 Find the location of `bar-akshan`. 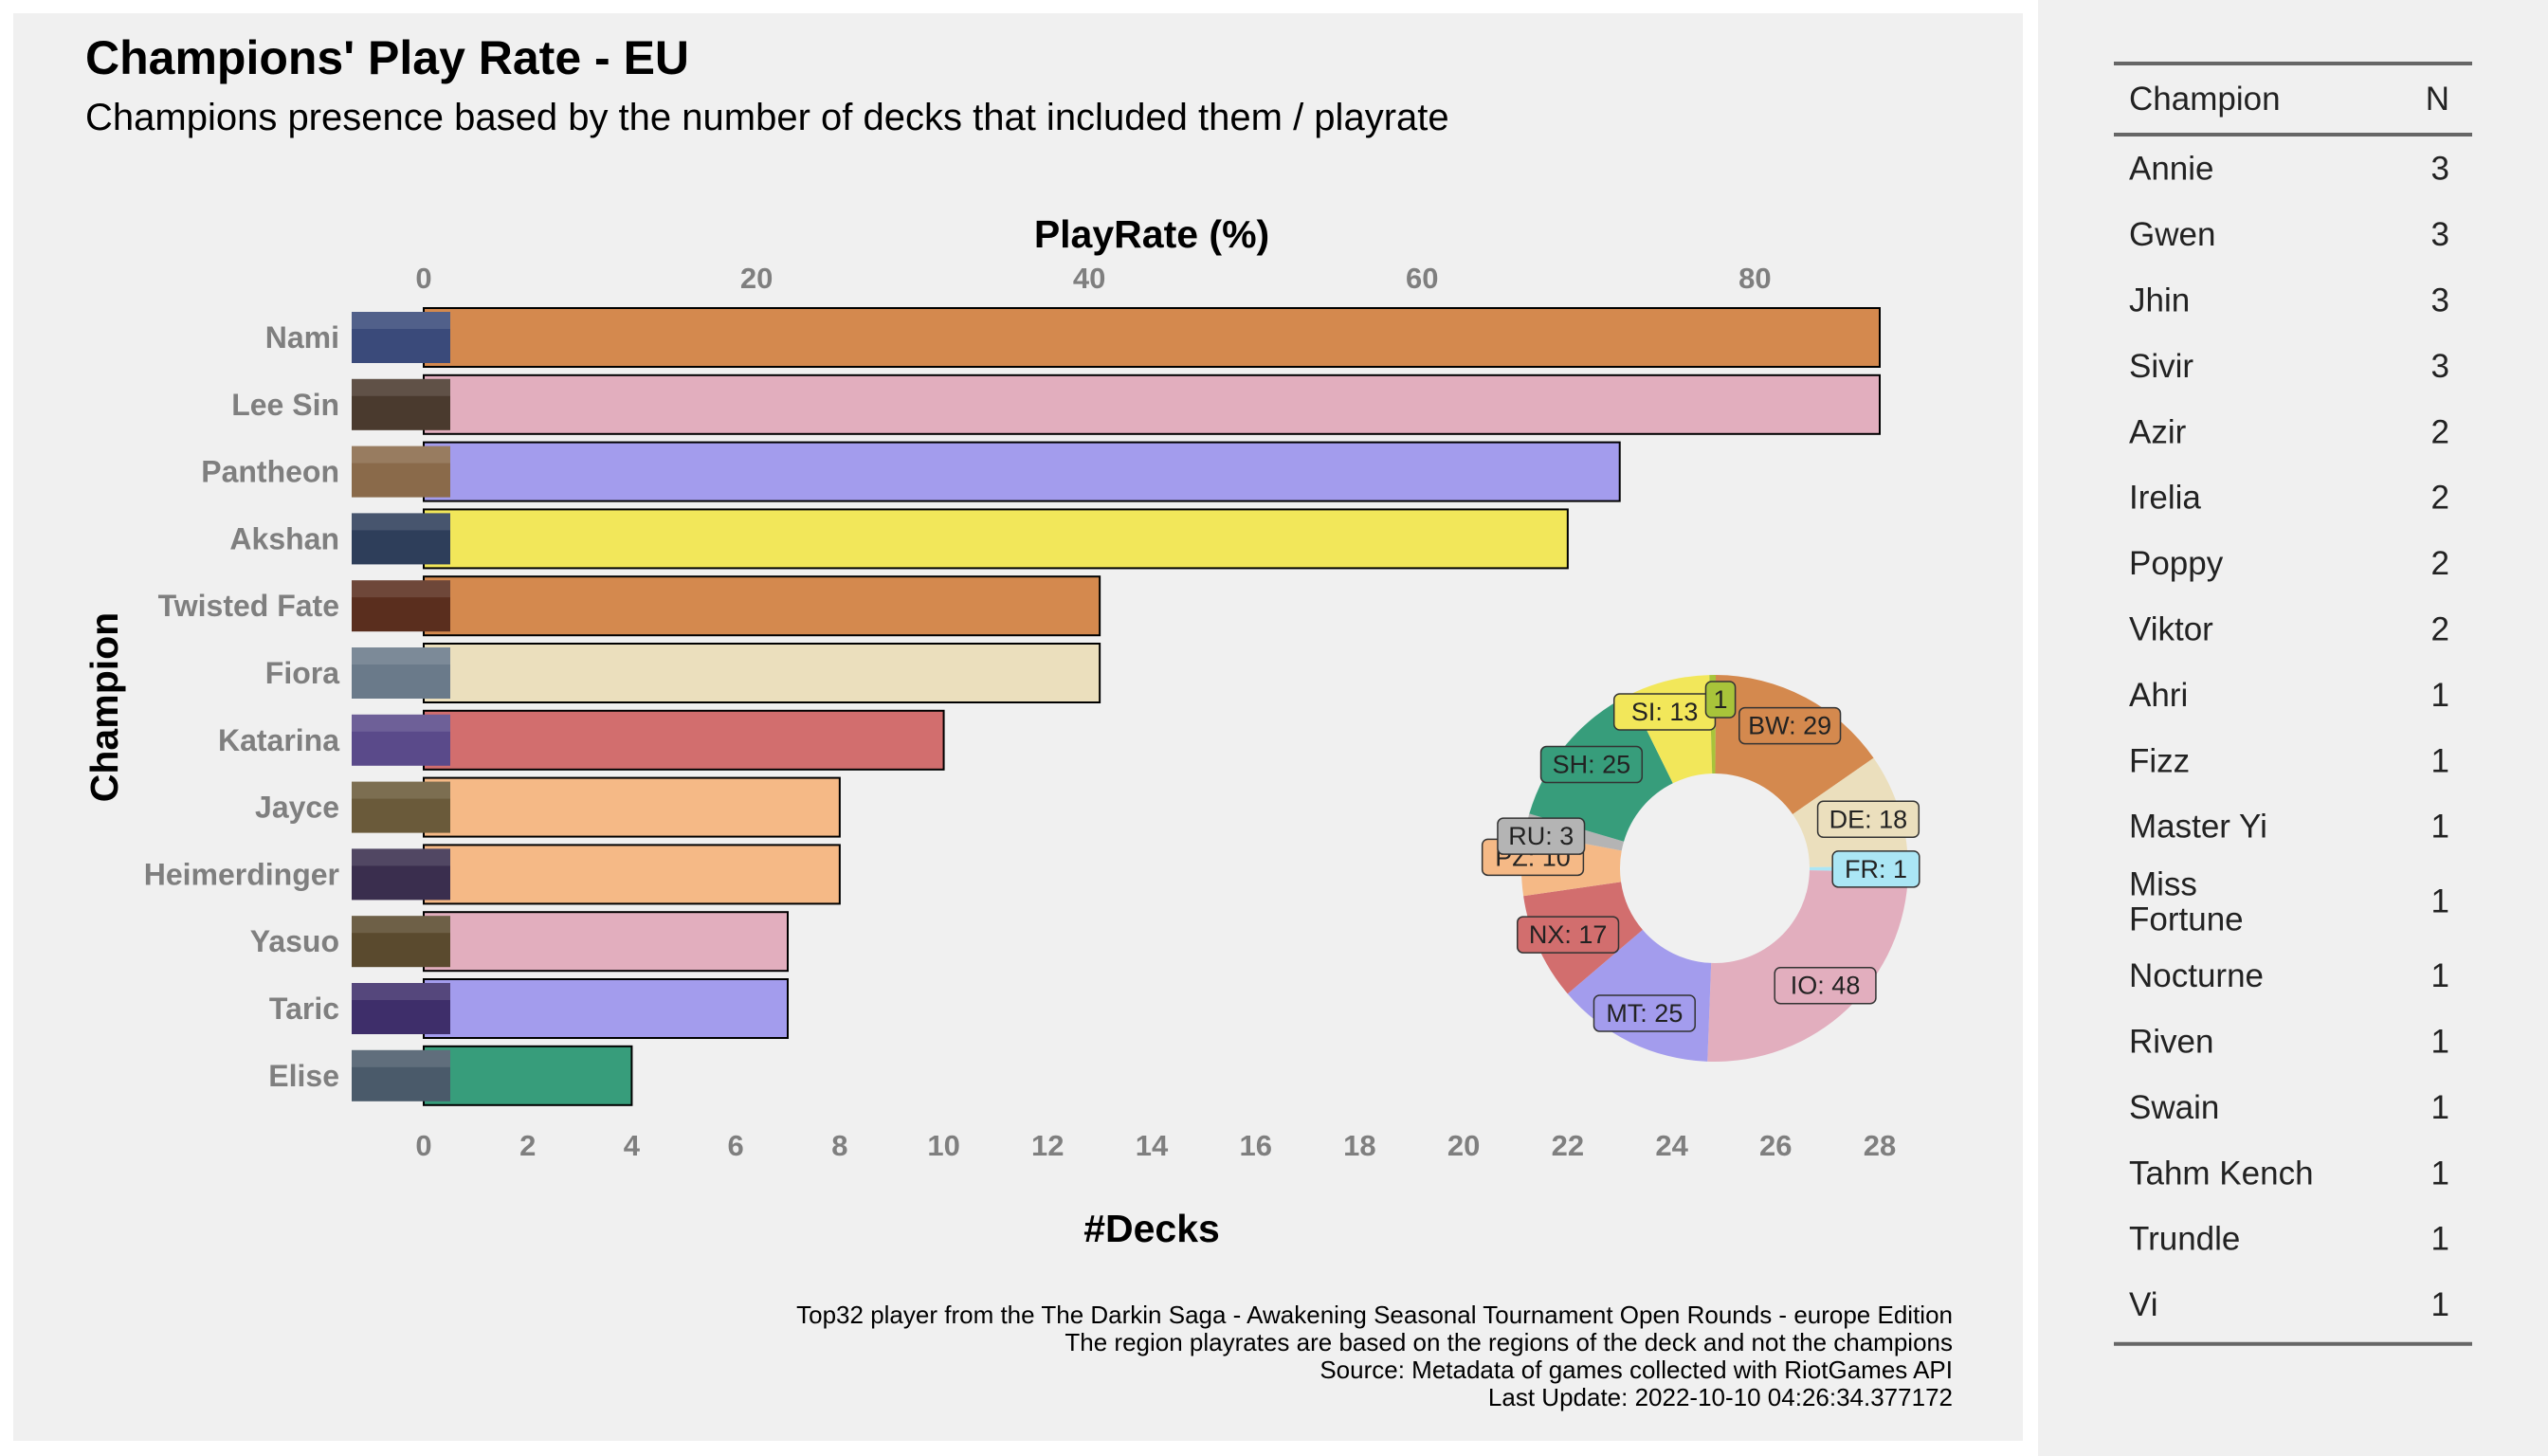

bar-akshan is located at coordinates (996, 539).